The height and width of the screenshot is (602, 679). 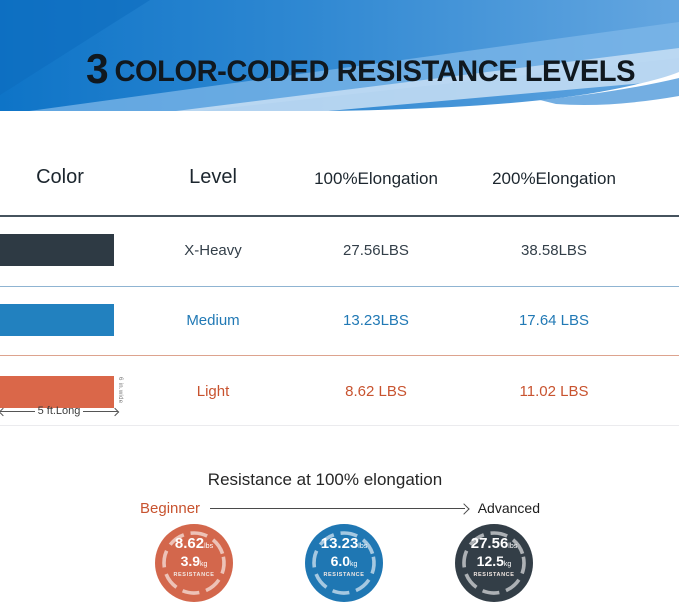 What do you see at coordinates (213, 391) in the screenshot?
I see `level-label: Light` at bounding box center [213, 391].